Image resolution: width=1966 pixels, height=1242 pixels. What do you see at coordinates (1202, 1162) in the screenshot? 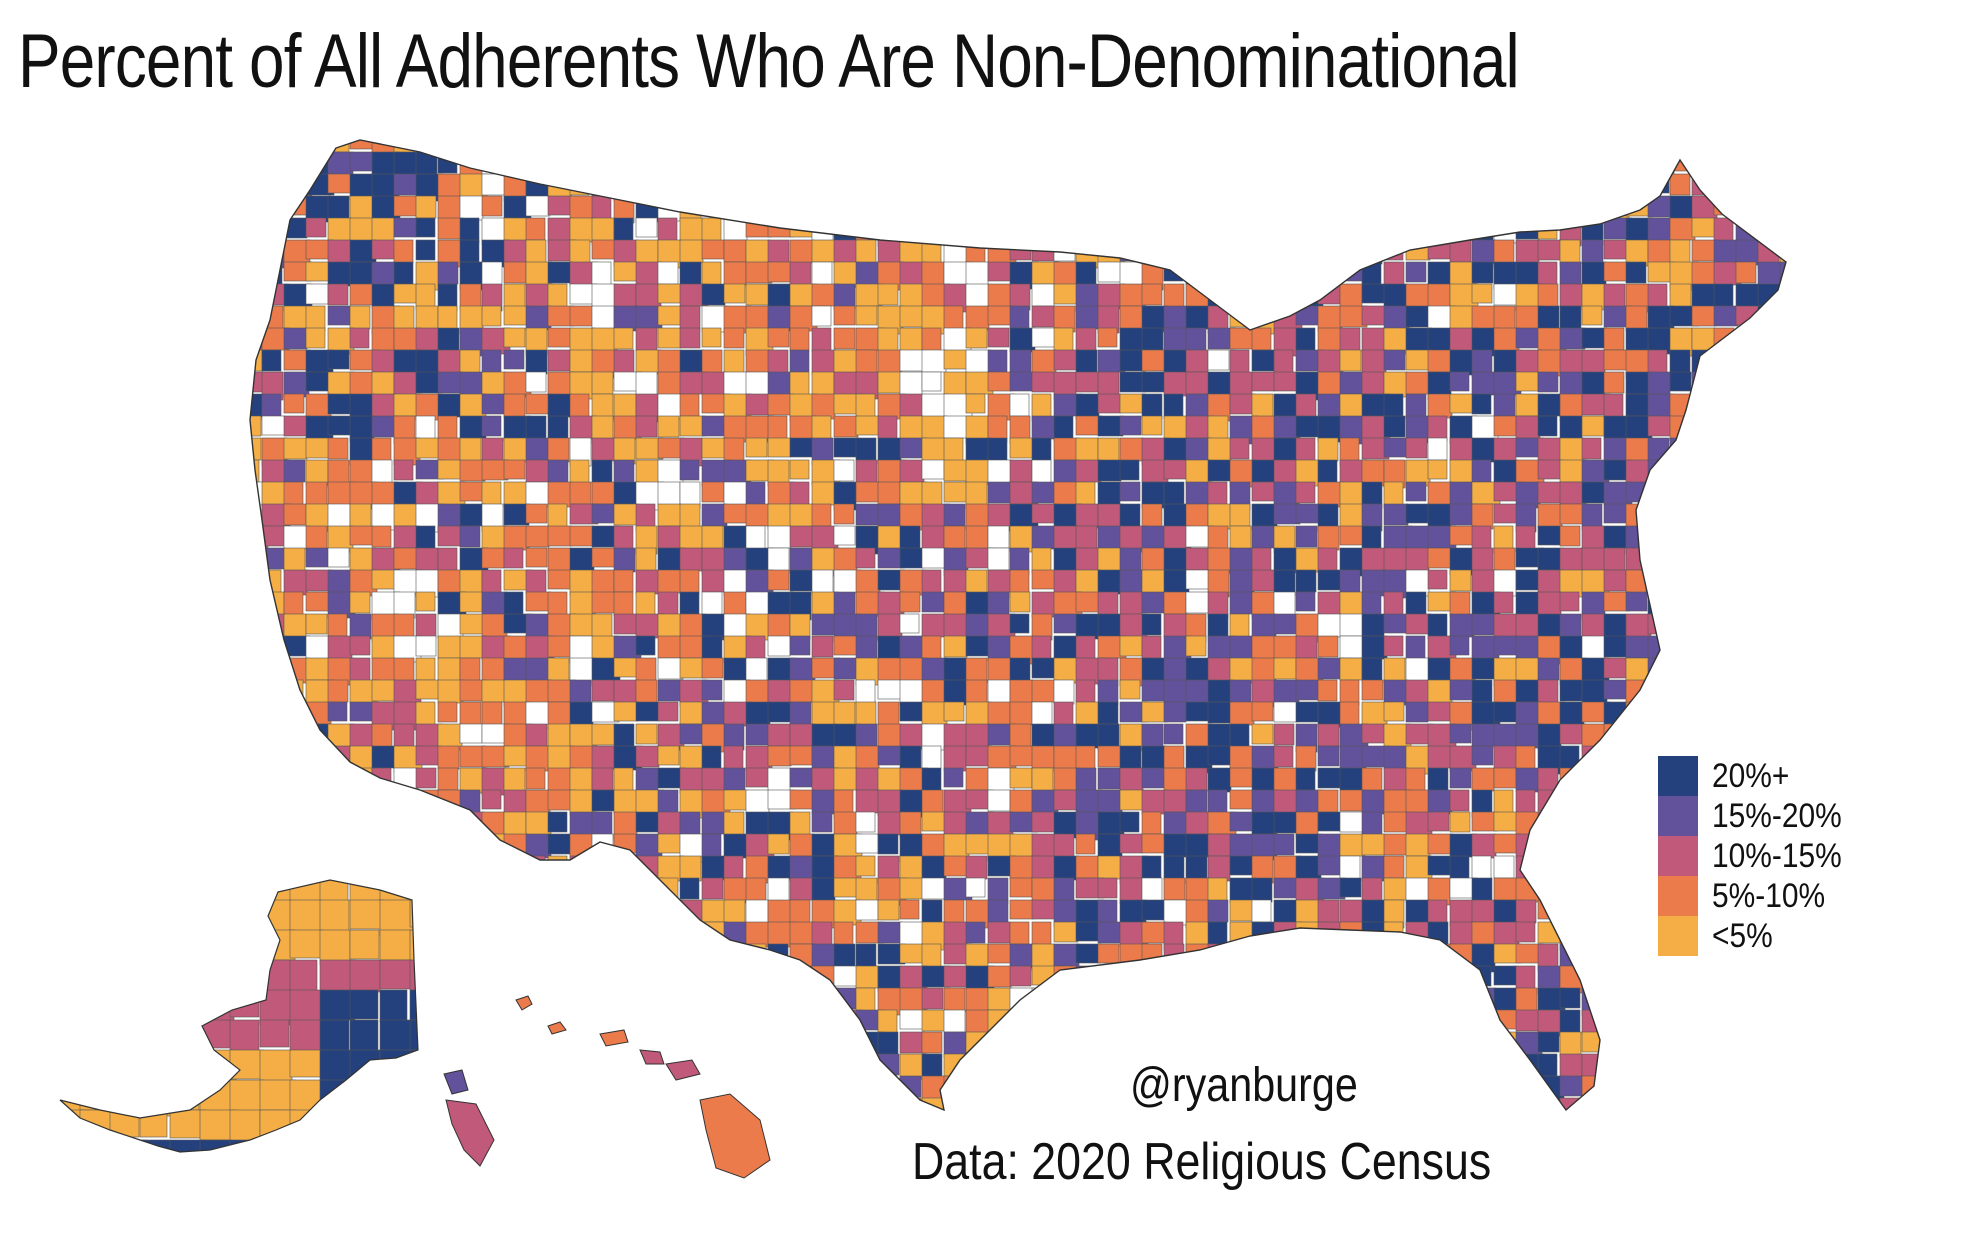
I see `data-source: Data: 2020 Religious Census` at bounding box center [1202, 1162].